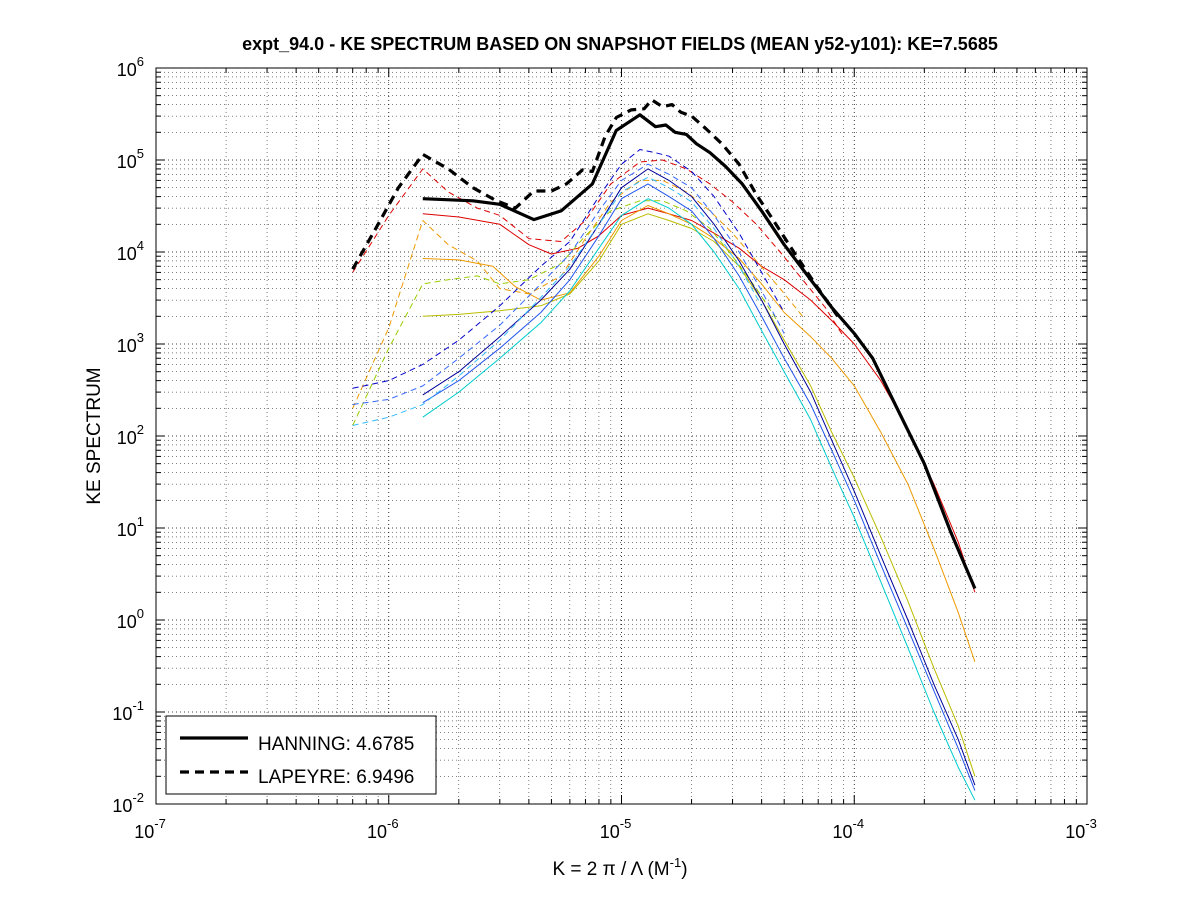  What do you see at coordinates (336, 777) in the screenshot?
I see `legend-label-lapeyre: LAPEYRE: 6.9496` at bounding box center [336, 777].